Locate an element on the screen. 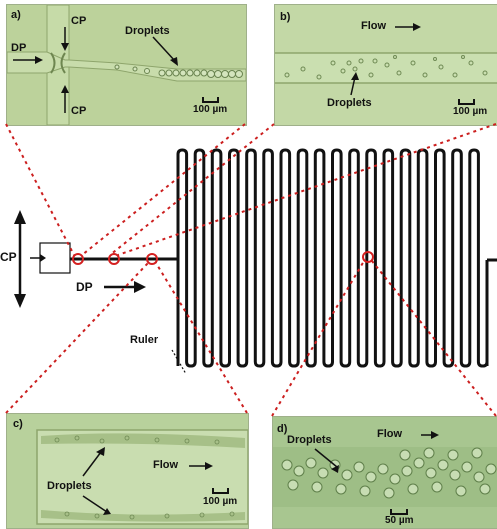 The width and height of the screenshot is (497, 529). panel-b-drawing is located at coordinates (386, 65).